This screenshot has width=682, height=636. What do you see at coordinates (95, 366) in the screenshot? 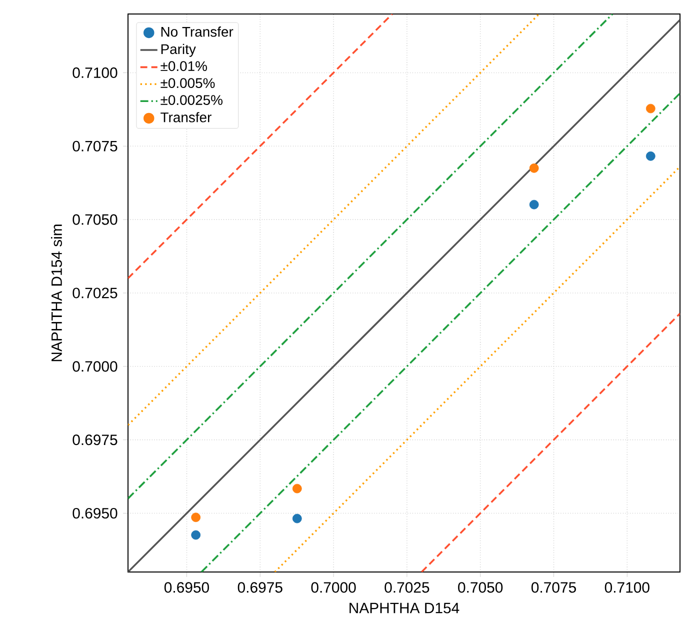
I see `y-tick-label: 0.7000` at bounding box center [95, 366].